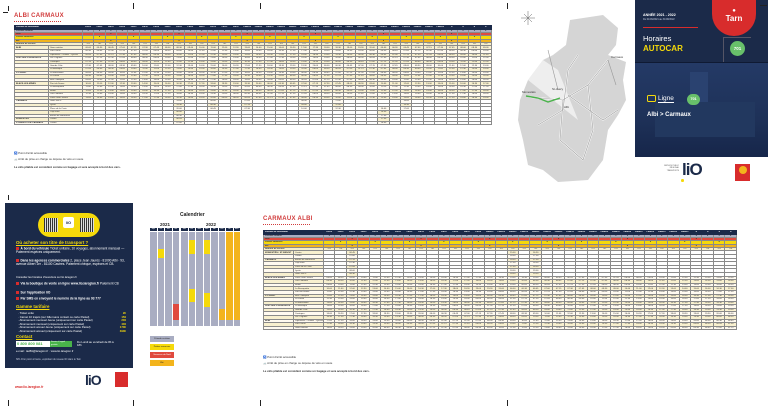  Describe the element at coordinates (639, 328) in the screenshot. I see `departure-time: 18:30` at that location.